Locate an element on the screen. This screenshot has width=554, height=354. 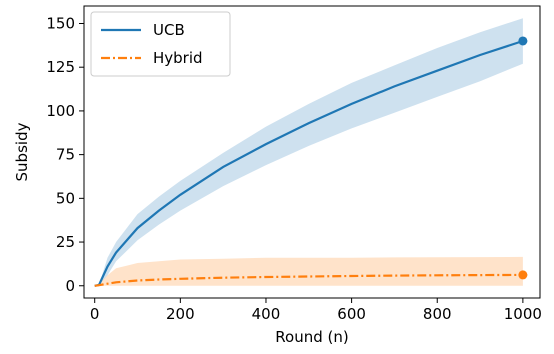
y-tick-label: 75 is located at coordinates (65, 155).